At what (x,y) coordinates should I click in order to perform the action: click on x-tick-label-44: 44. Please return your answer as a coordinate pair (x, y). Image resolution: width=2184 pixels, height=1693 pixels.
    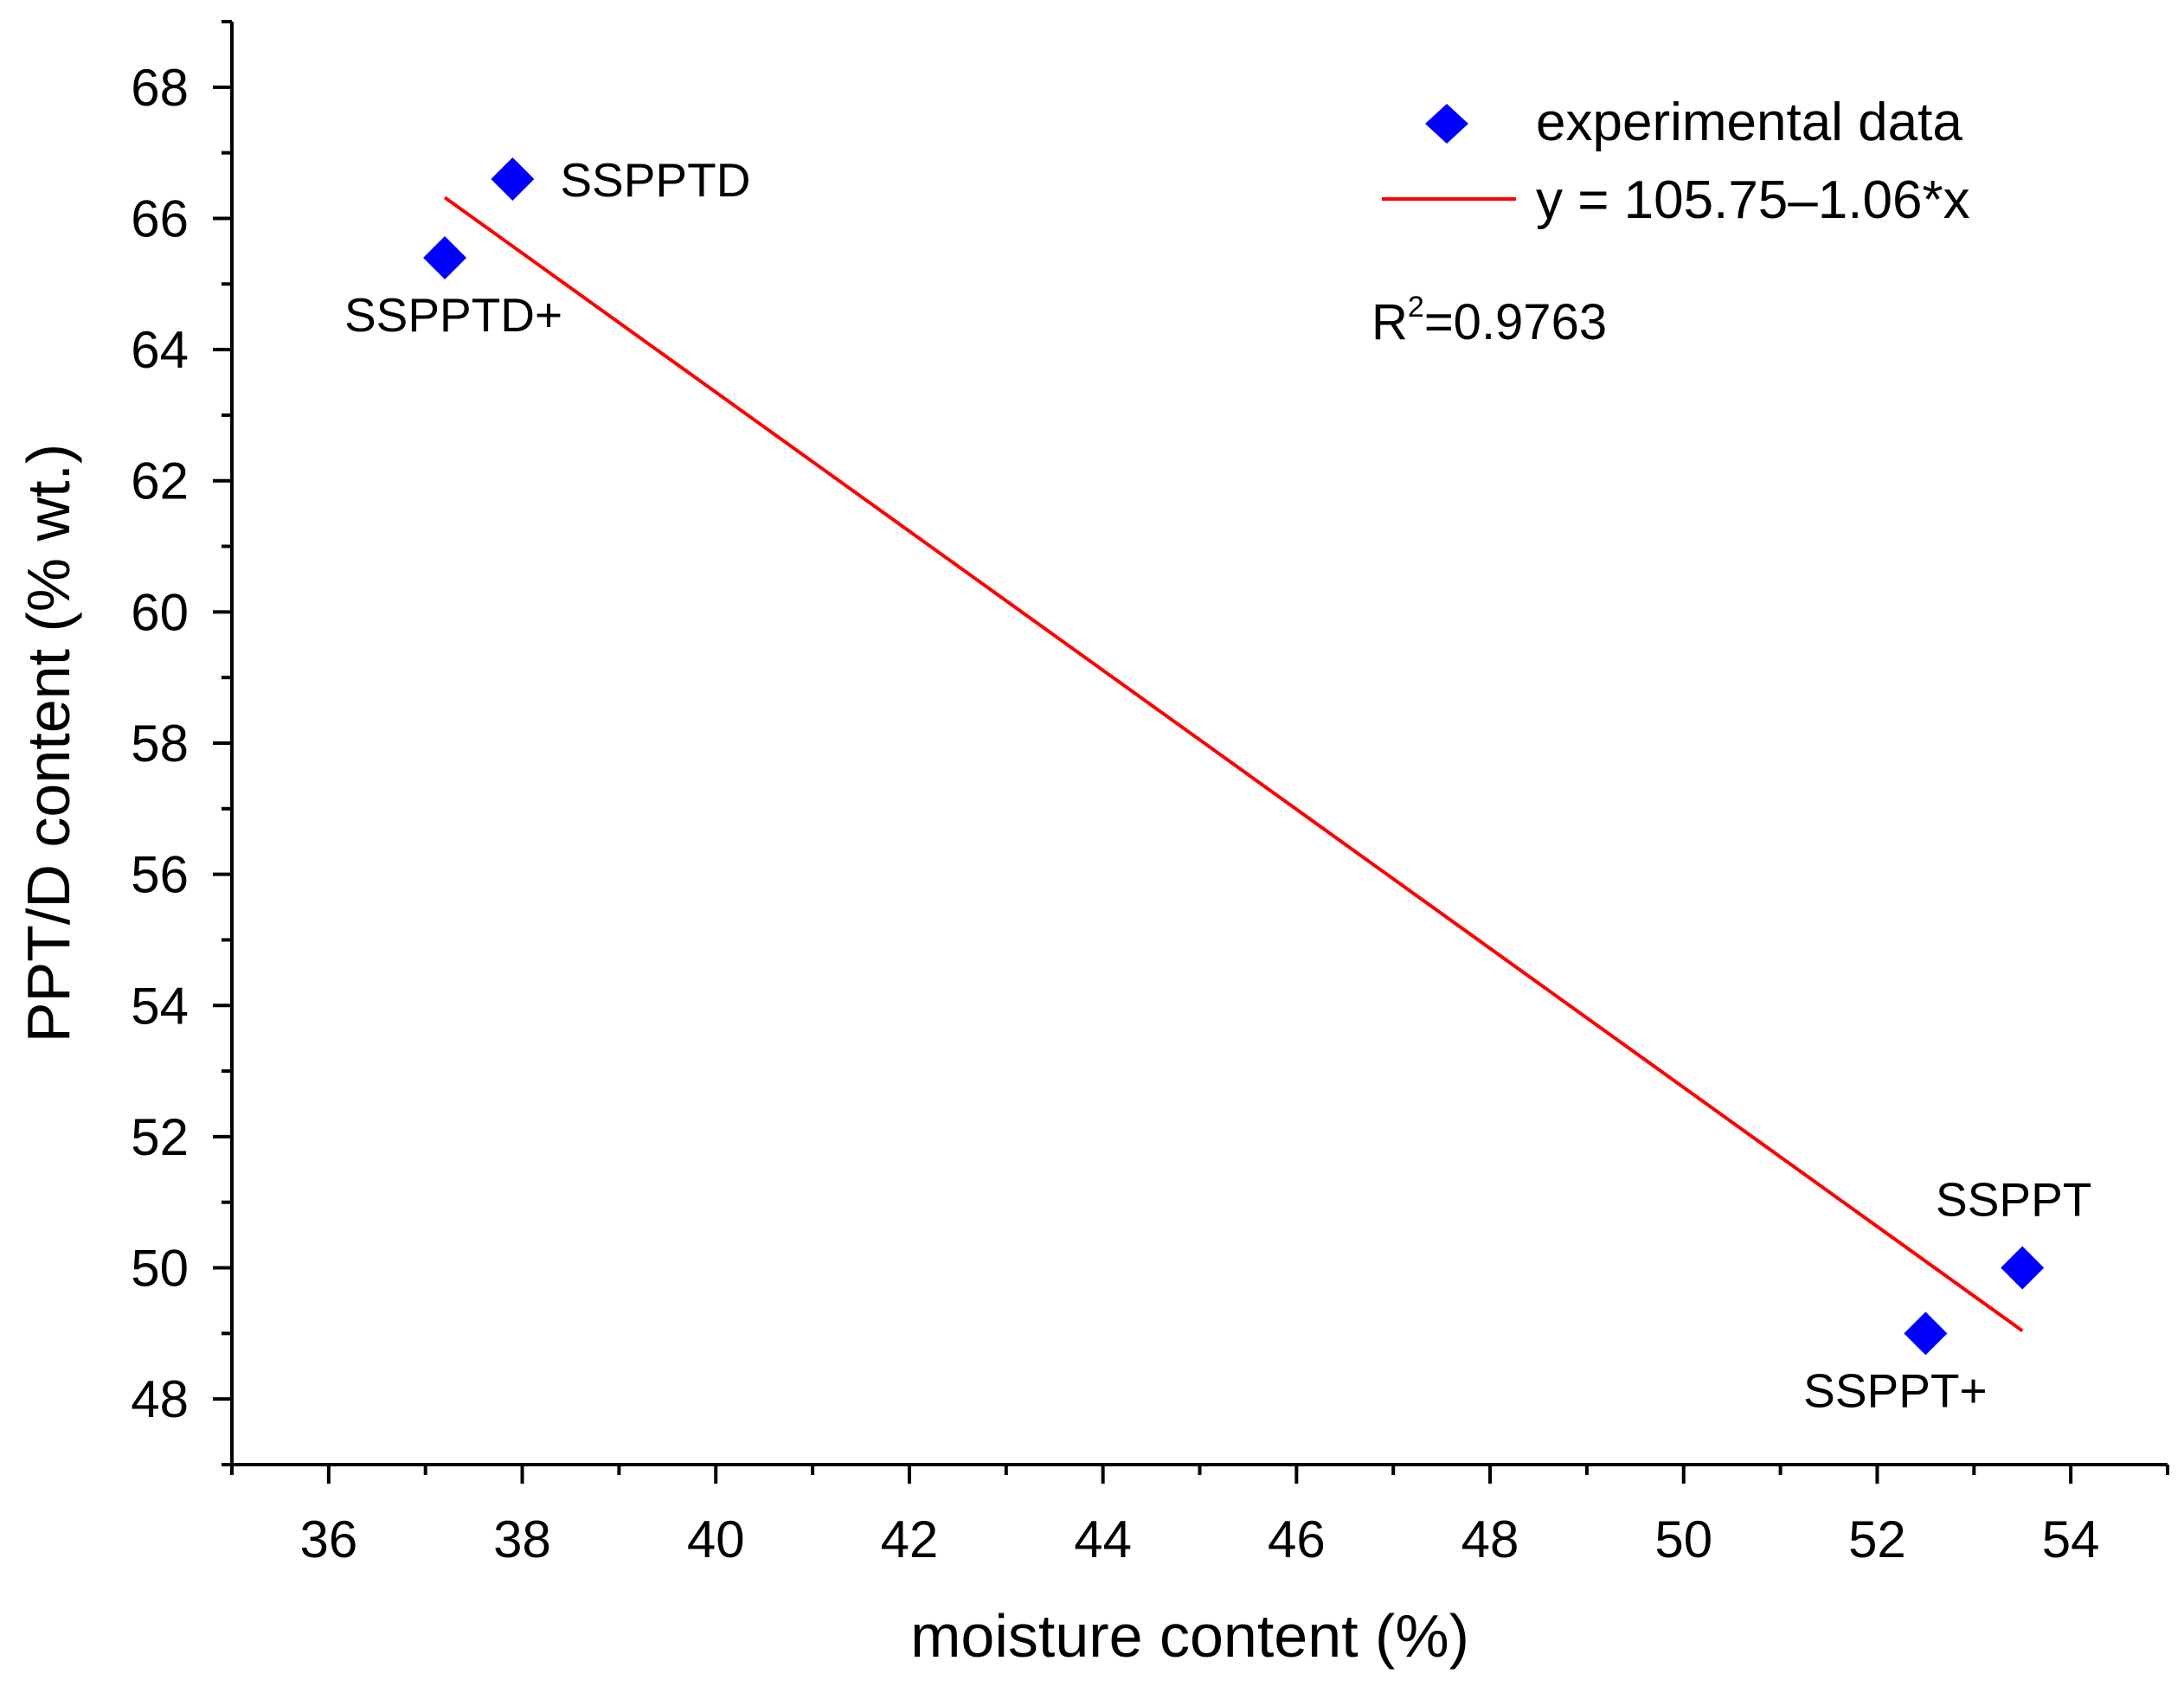
    Looking at the image, I should click on (1103, 1539).